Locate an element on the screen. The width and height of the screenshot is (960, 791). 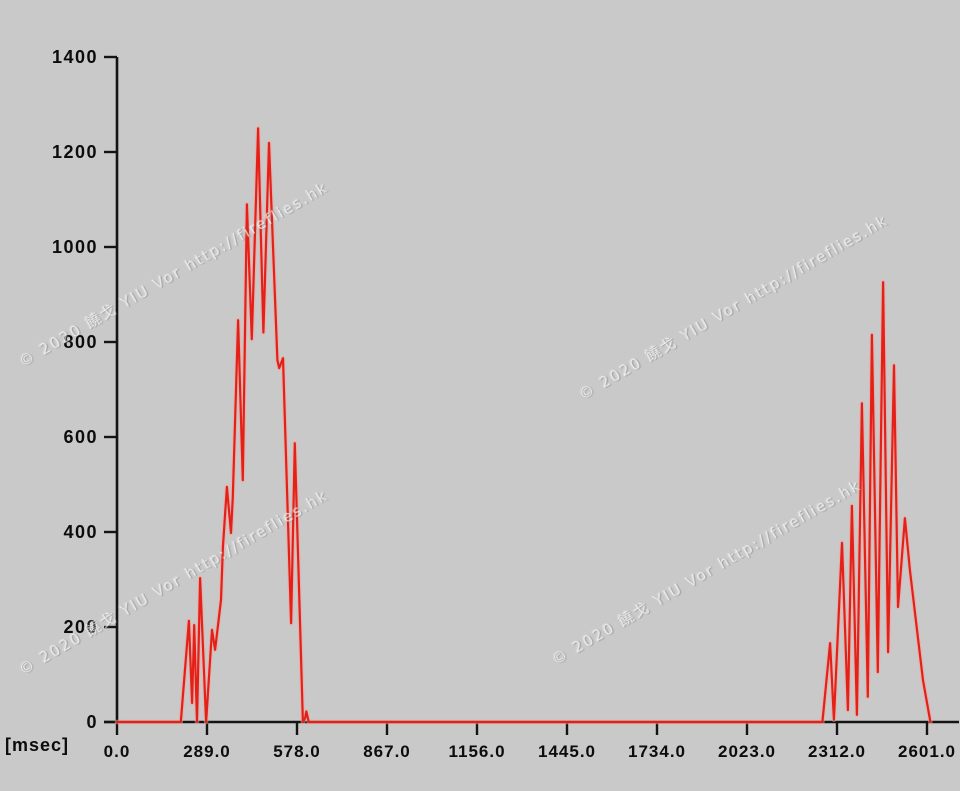
x-tick-label: 2023.0 is located at coordinates (747, 751).